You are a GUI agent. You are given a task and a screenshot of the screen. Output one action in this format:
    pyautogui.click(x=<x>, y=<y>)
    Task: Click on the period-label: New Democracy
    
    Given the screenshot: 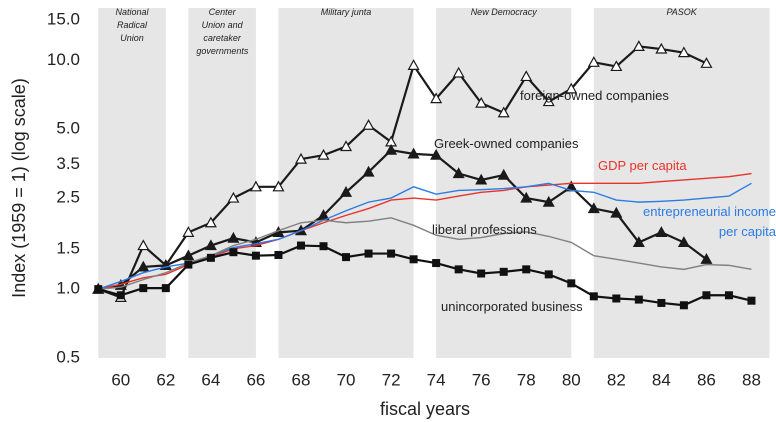 What is the action you would take?
    pyautogui.click(x=503, y=12)
    